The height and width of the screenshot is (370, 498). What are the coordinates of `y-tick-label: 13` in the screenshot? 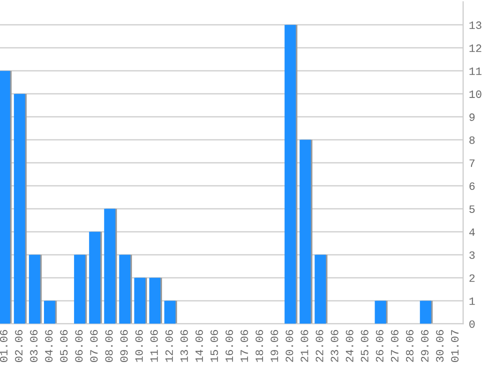 It's located at (476, 25).